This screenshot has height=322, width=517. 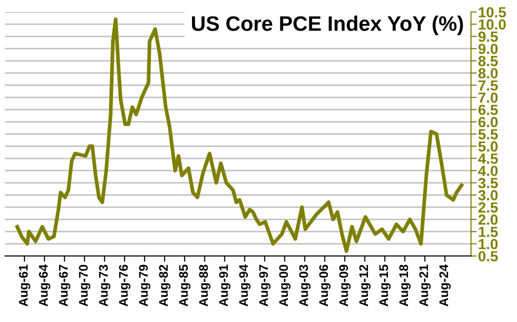 I want to click on y-tick-label: 2.5, so click(x=488, y=207).